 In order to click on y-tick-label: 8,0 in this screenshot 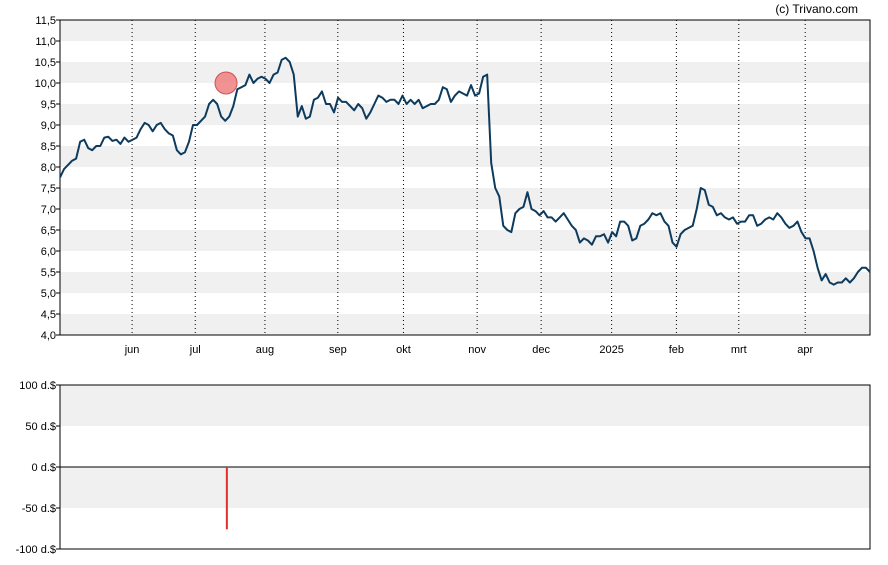, I will do `click(48, 168)`.